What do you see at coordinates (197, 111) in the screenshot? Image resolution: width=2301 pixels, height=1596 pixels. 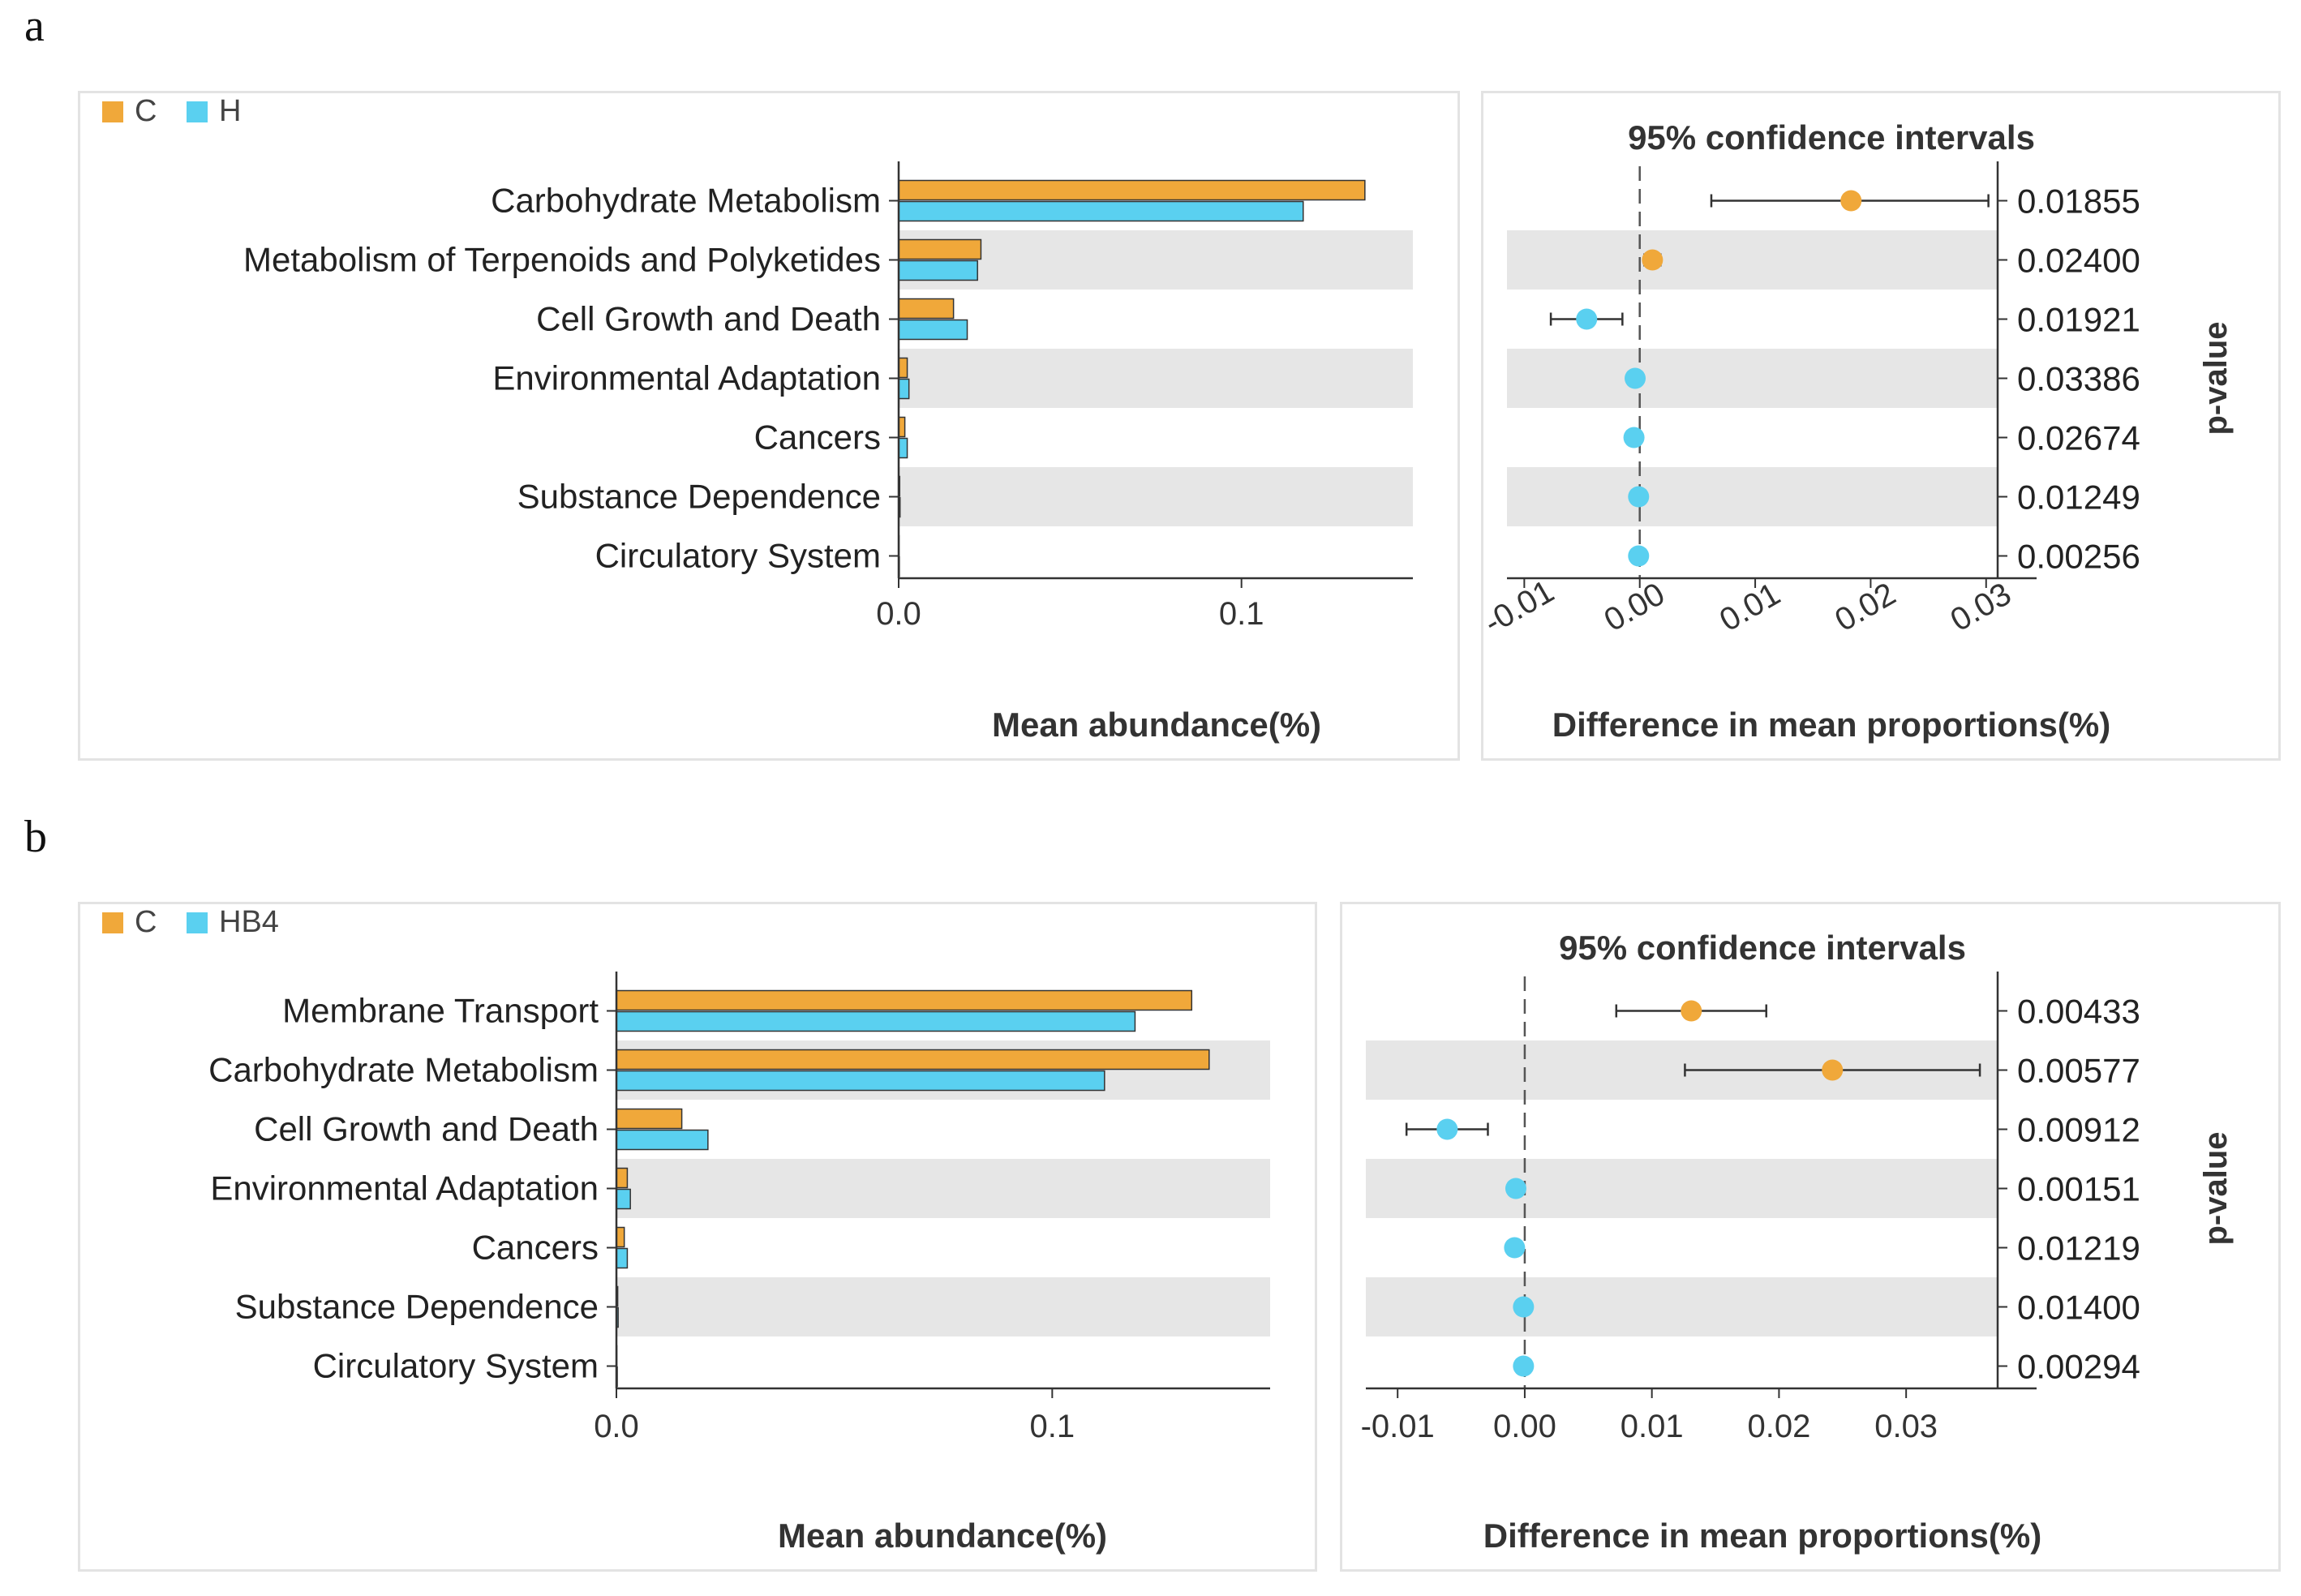 I see `legend-swatch-h` at bounding box center [197, 111].